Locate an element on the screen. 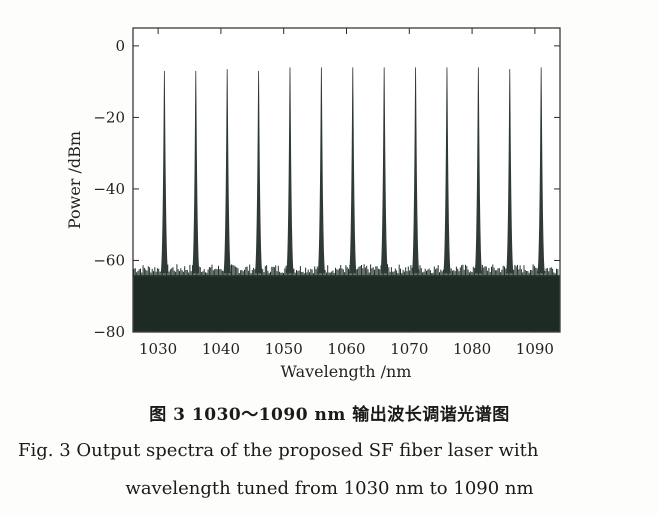 This screenshot has width=659, height=515. noise-floor-band is located at coordinates (346, 303).